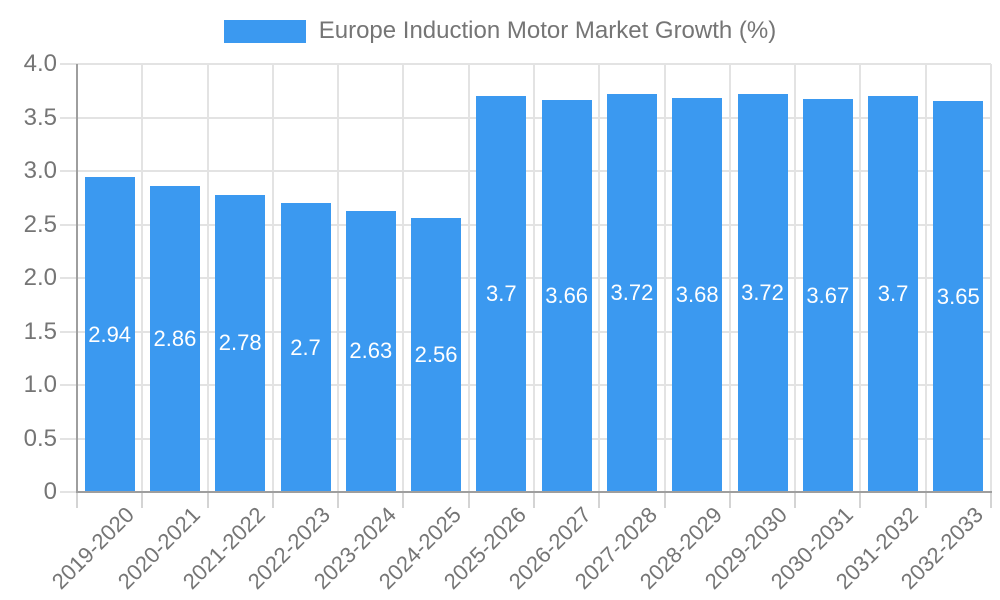 Image resolution: width=1000 pixels, height=600 pixels. I want to click on bar-value-label: 2.86, so click(175, 338).